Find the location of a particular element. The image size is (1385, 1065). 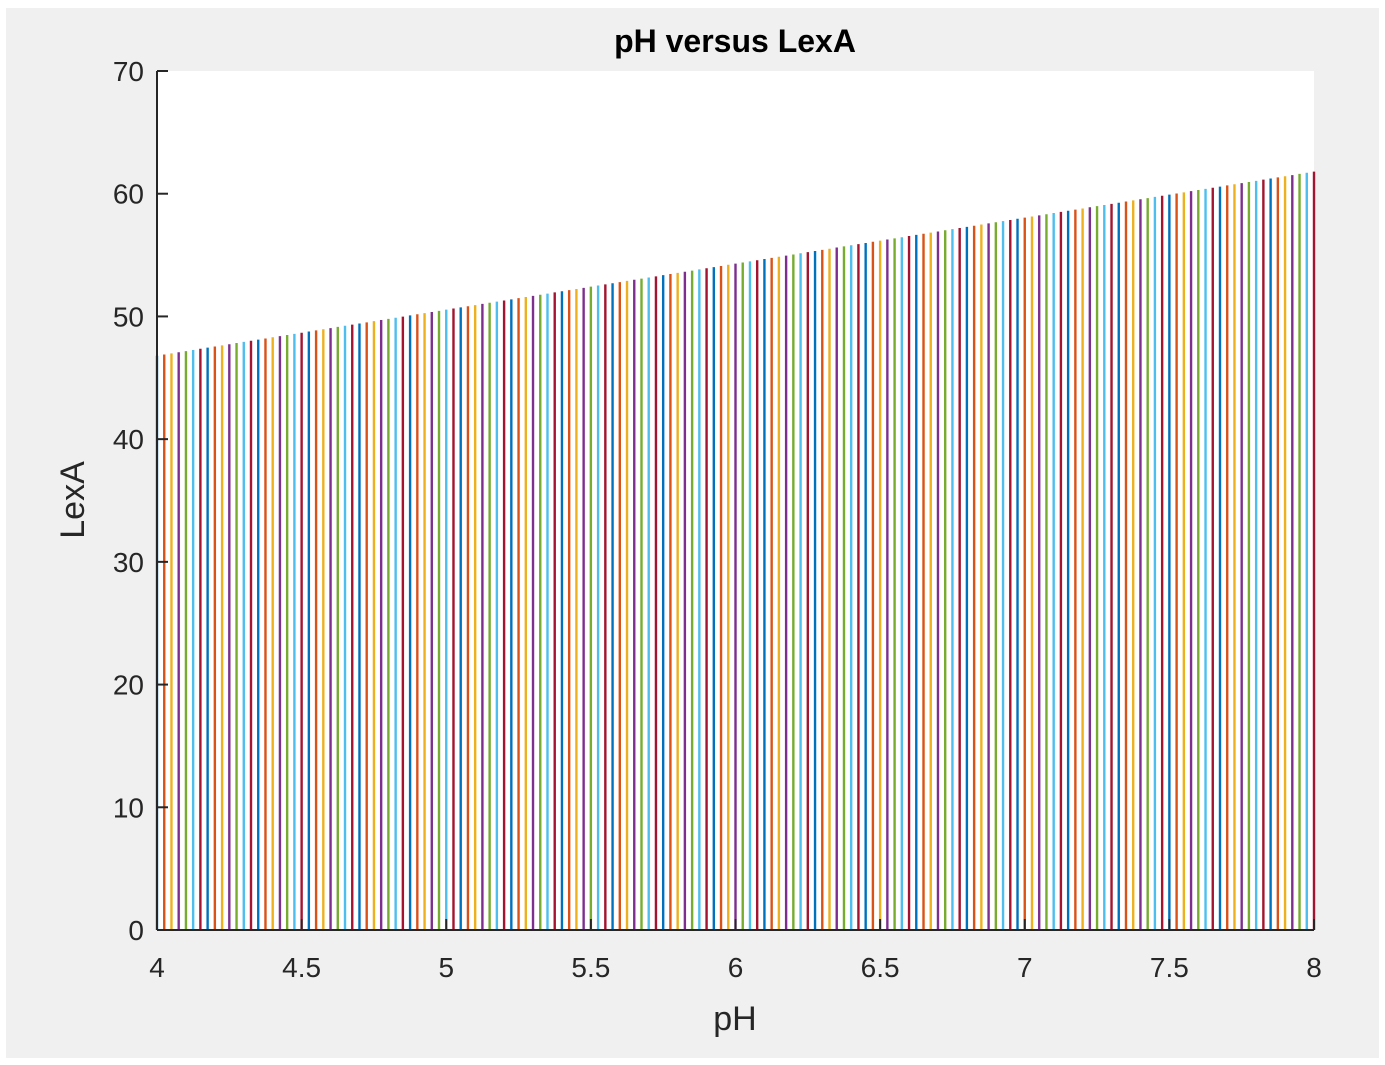

chart-title: pH versus LexA is located at coordinates (735, 41).